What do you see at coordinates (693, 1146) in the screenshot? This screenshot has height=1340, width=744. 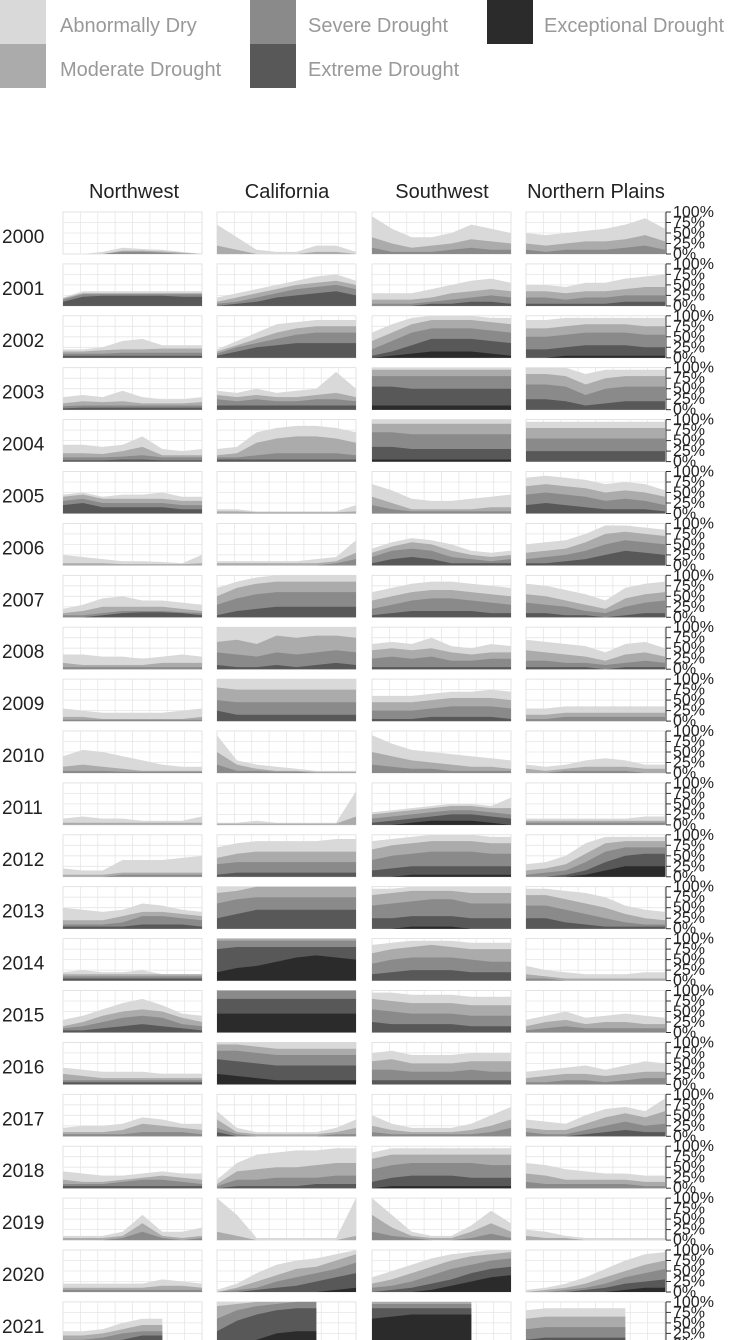 I see `y-tick-label-2018-4: 100%` at bounding box center [693, 1146].